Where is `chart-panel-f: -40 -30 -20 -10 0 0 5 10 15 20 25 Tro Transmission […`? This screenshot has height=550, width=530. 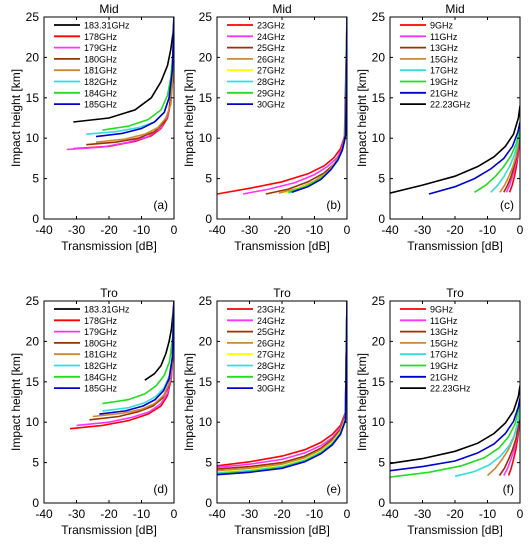 chart-panel-f: -40 -30 -20 -10 0 0 5 10 15 20 25 Tro Transmission [… is located at coordinates (439, 411).